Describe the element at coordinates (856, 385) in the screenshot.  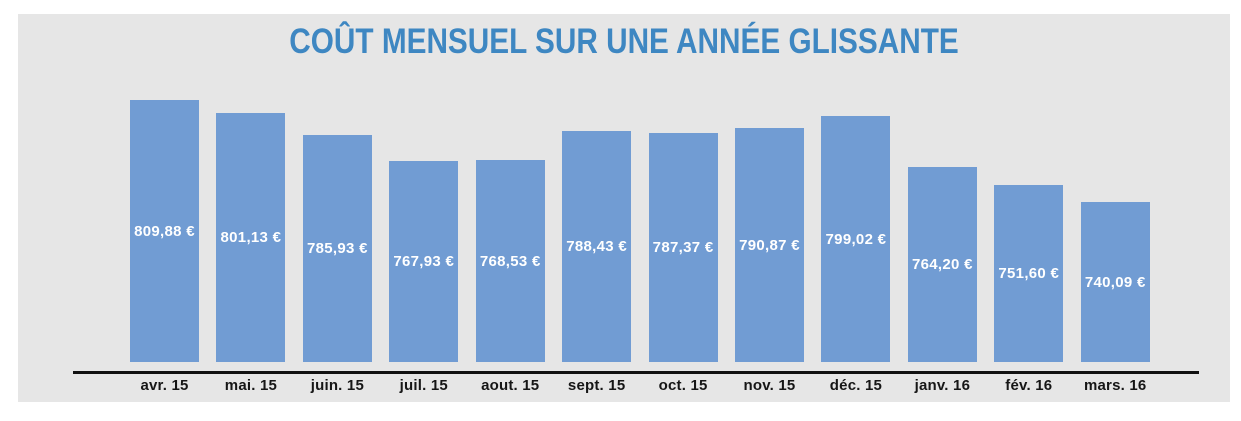
I see `x-axis-tick-label: déc. 15` at that location.